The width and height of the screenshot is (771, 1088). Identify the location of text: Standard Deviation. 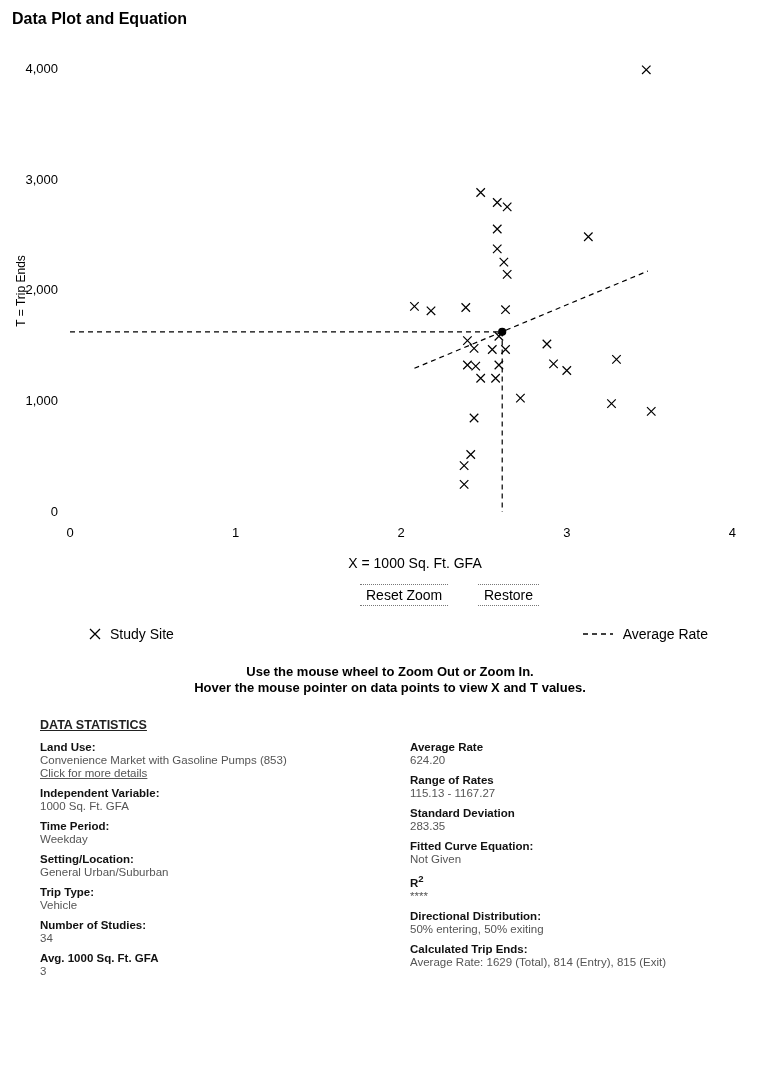
(463, 813).